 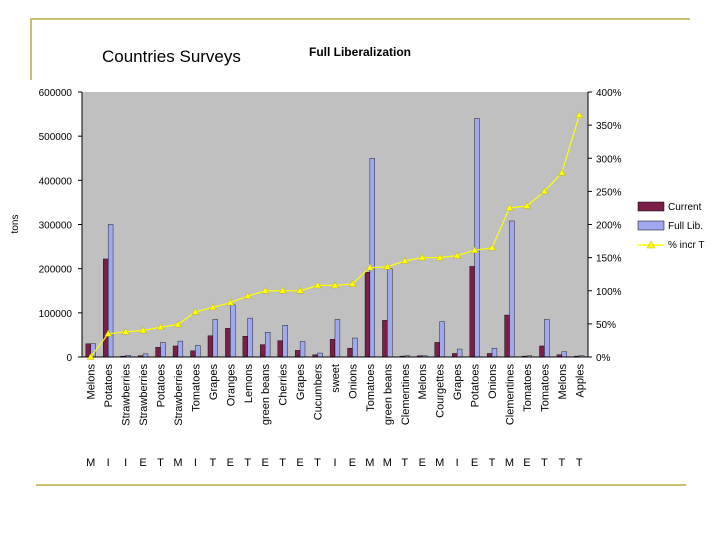 What do you see at coordinates (609, 192) in the screenshot?
I see `y2-tick-label: 250%` at bounding box center [609, 192].